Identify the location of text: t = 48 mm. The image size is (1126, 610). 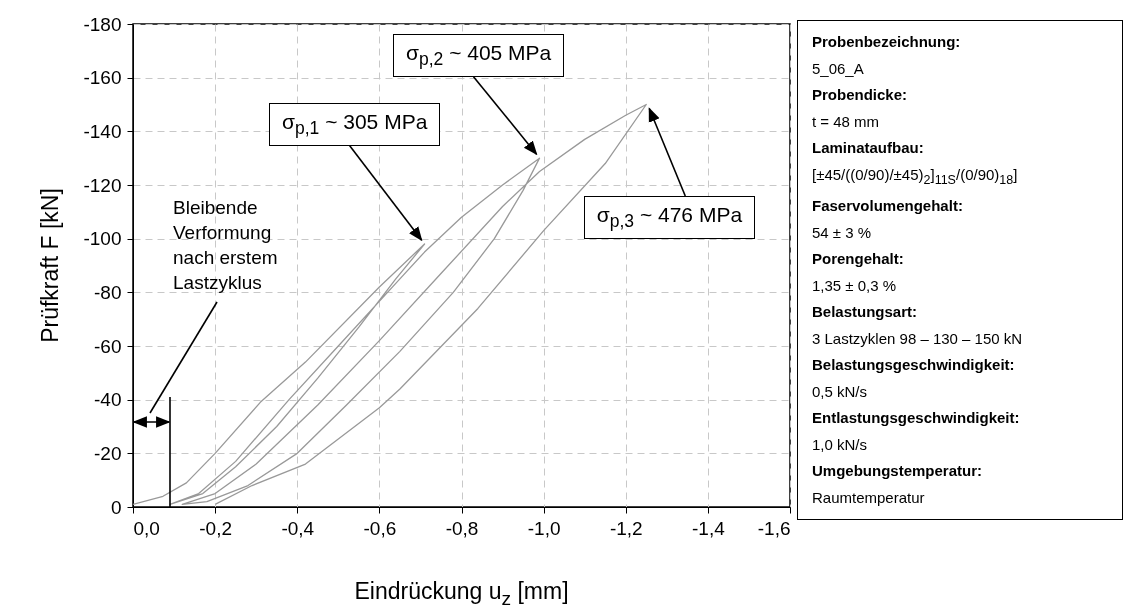
(846, 121).